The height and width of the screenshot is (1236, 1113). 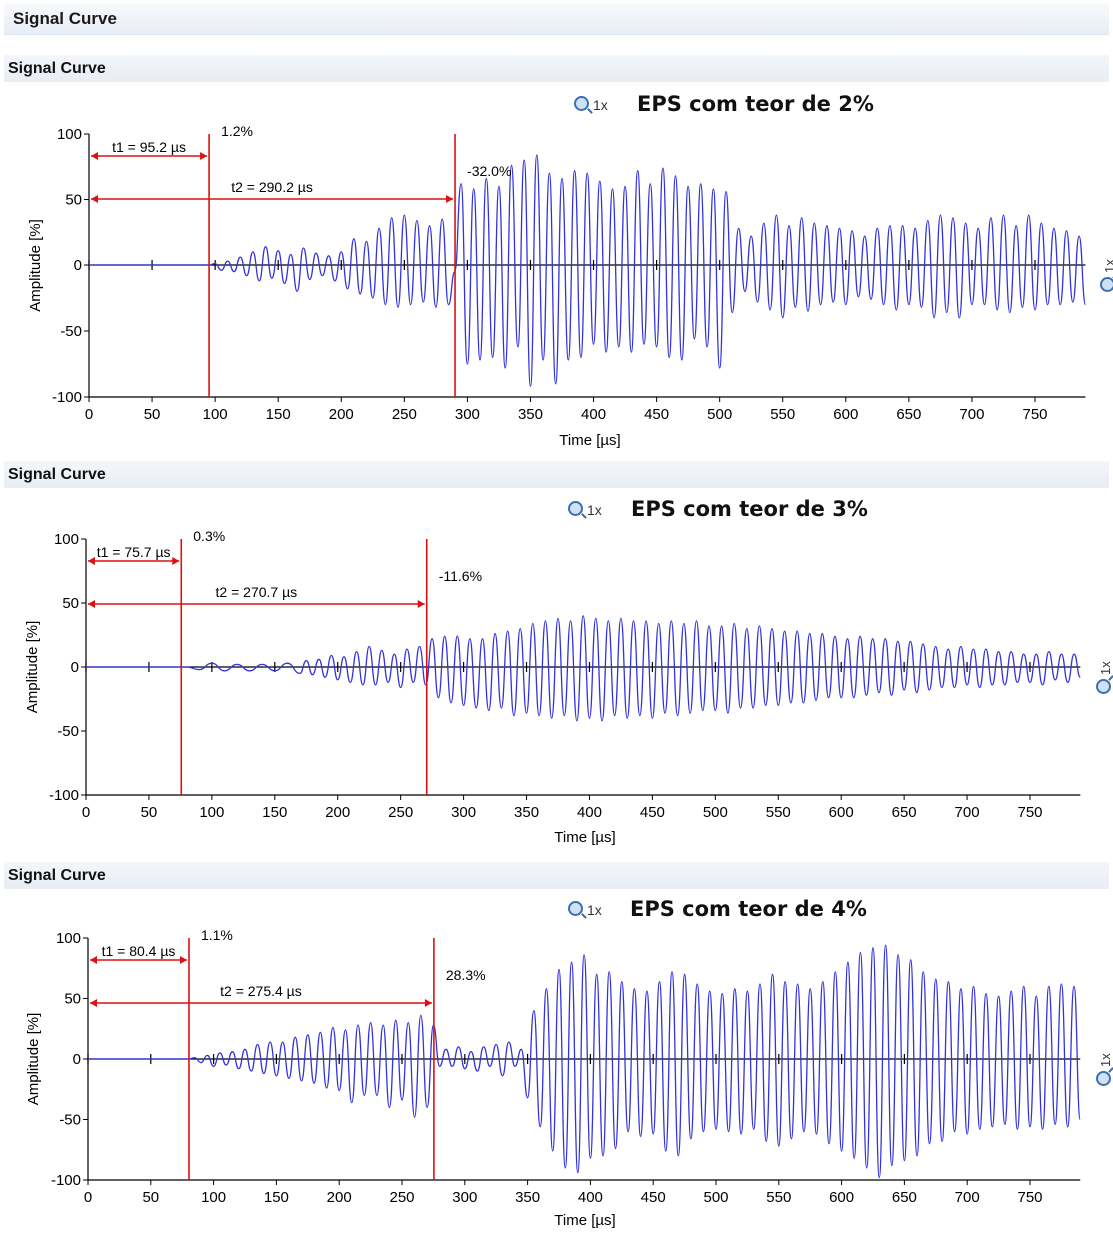 I want to click on marker-label-t1: t1 = 95.2 µs, so click(x=149, y=147).